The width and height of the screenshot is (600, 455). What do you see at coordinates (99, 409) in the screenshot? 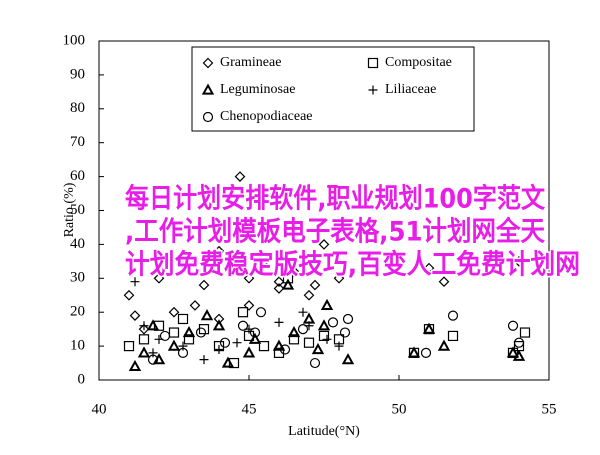
I see `x-tick-label: 40` at bounding box center [99, 409].